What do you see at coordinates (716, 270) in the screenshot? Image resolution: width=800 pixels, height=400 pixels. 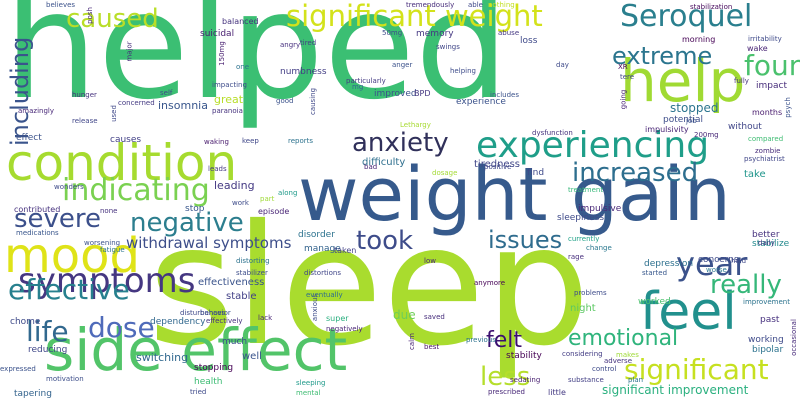 I see `word-worse: worse` at bounding box center [716, 270].